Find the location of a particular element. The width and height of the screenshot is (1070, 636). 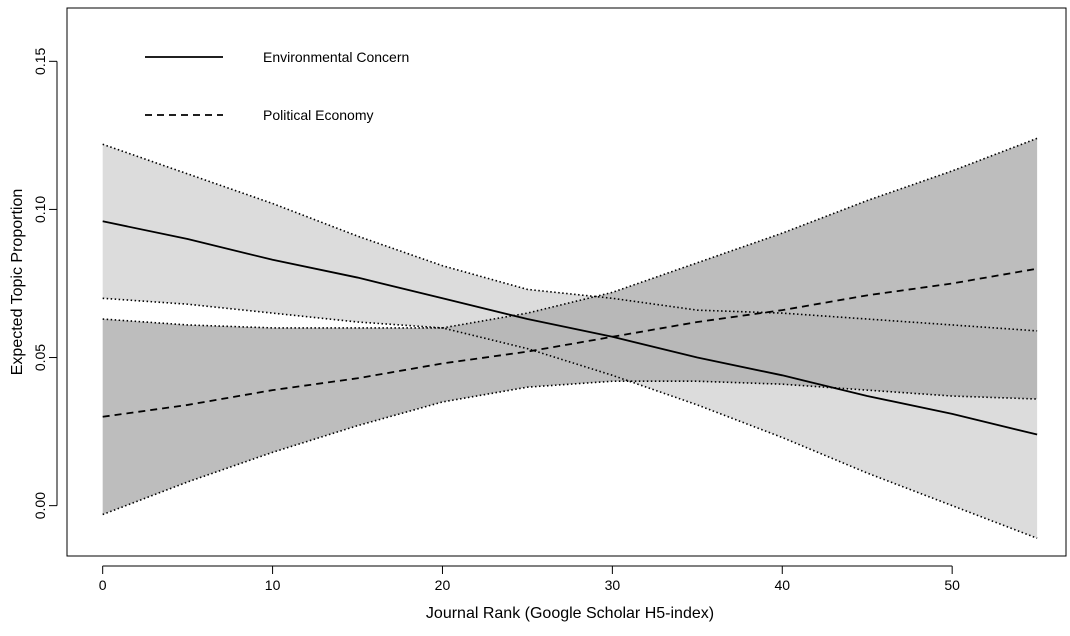

x-tick-label: 40 is located at coordinates (782, 585).